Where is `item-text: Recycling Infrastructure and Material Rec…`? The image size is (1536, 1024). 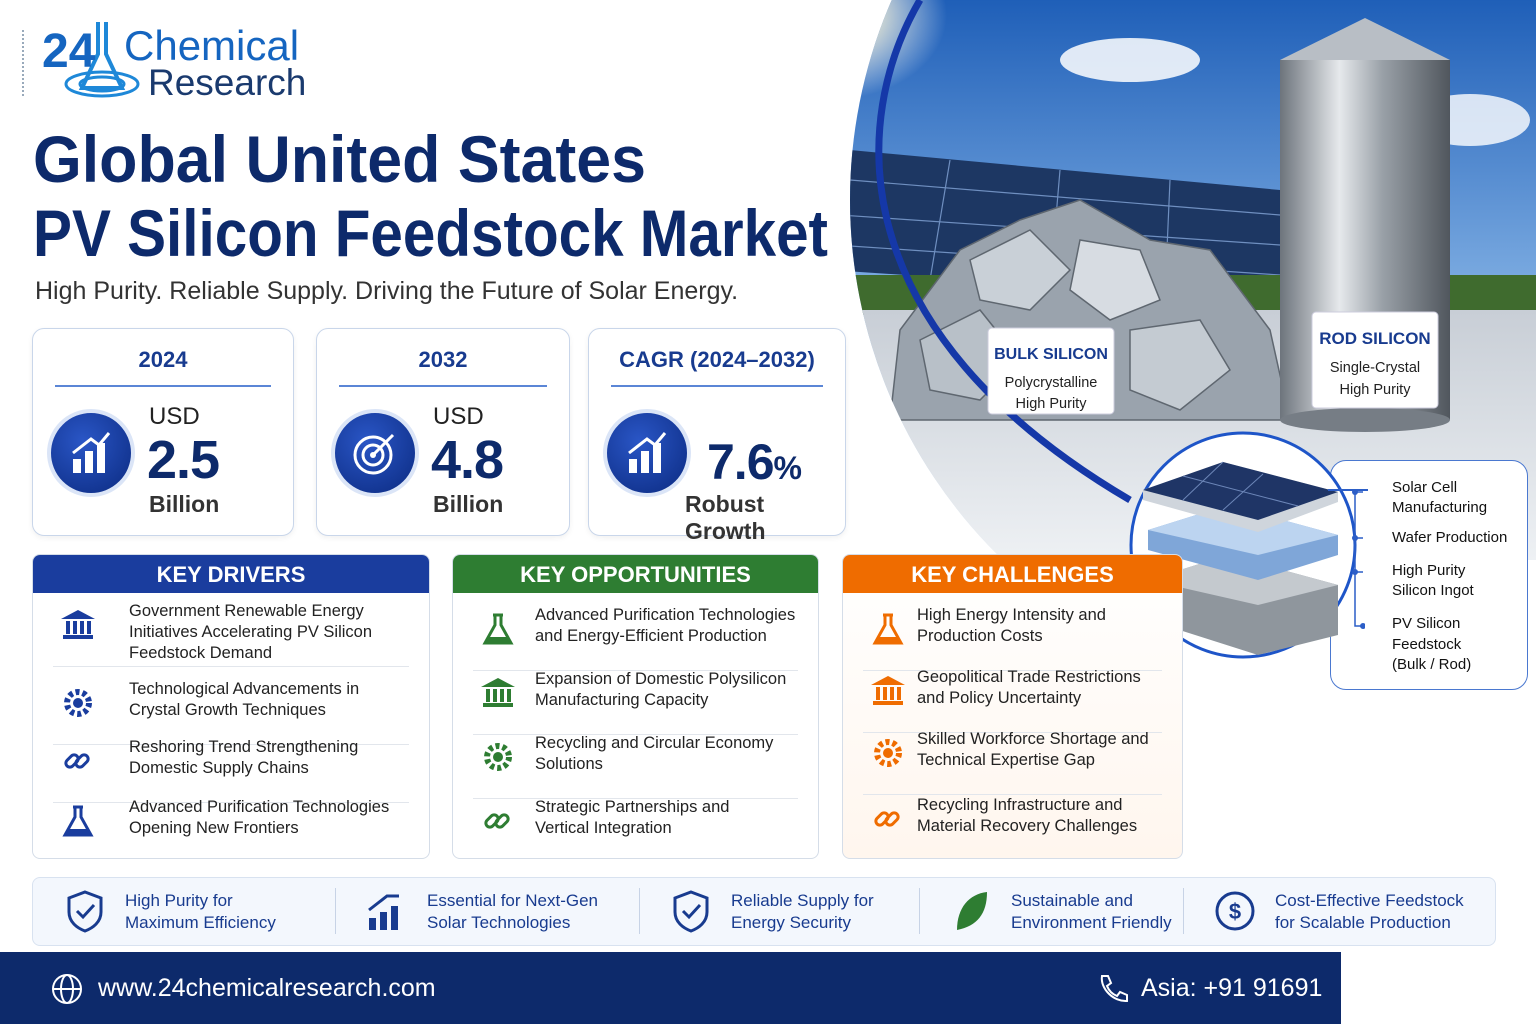
item-text: Recycling Infrastructure and Material Rec… is located at coordinates (1027, 816).